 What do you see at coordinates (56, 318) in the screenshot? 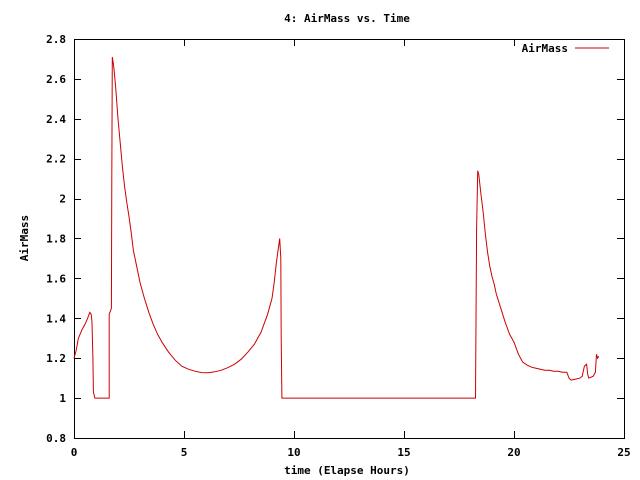
I see `y-tick-label: 1.4` at bounding box center [56, 318].